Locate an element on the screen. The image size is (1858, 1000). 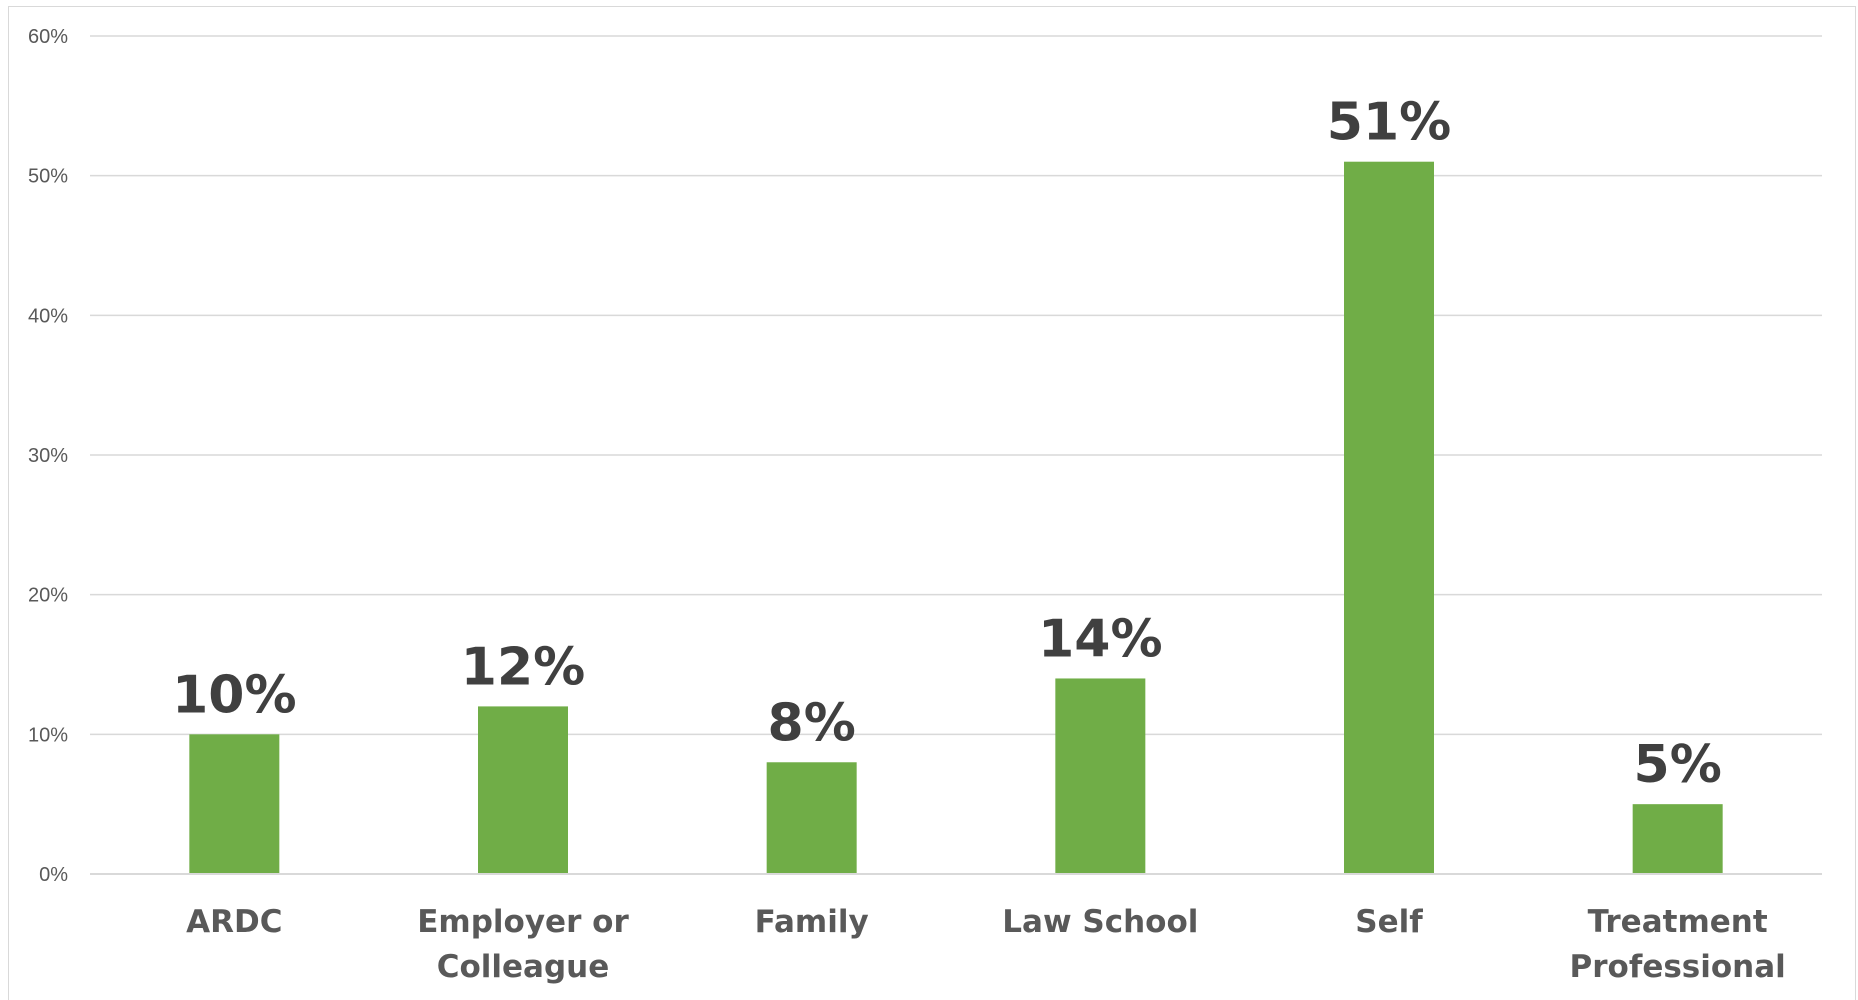
y-tick-label: 40% is located at coordinates (48, 316).